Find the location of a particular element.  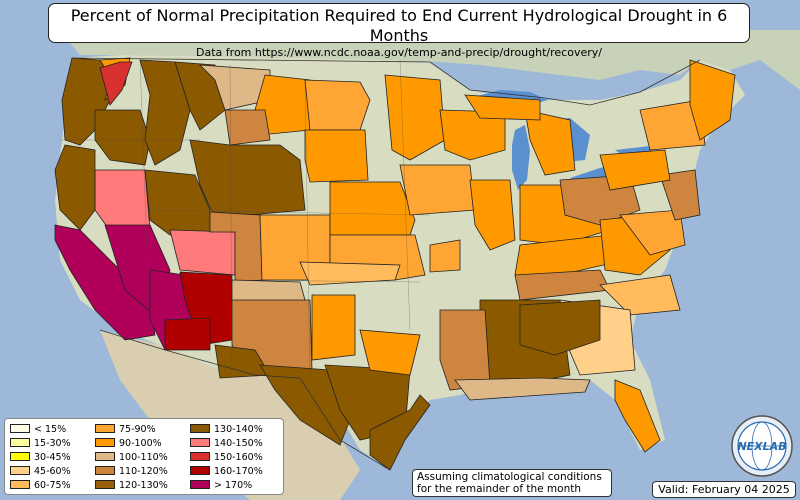

legend-item: 110-120% is located at coordinates (131, 471).